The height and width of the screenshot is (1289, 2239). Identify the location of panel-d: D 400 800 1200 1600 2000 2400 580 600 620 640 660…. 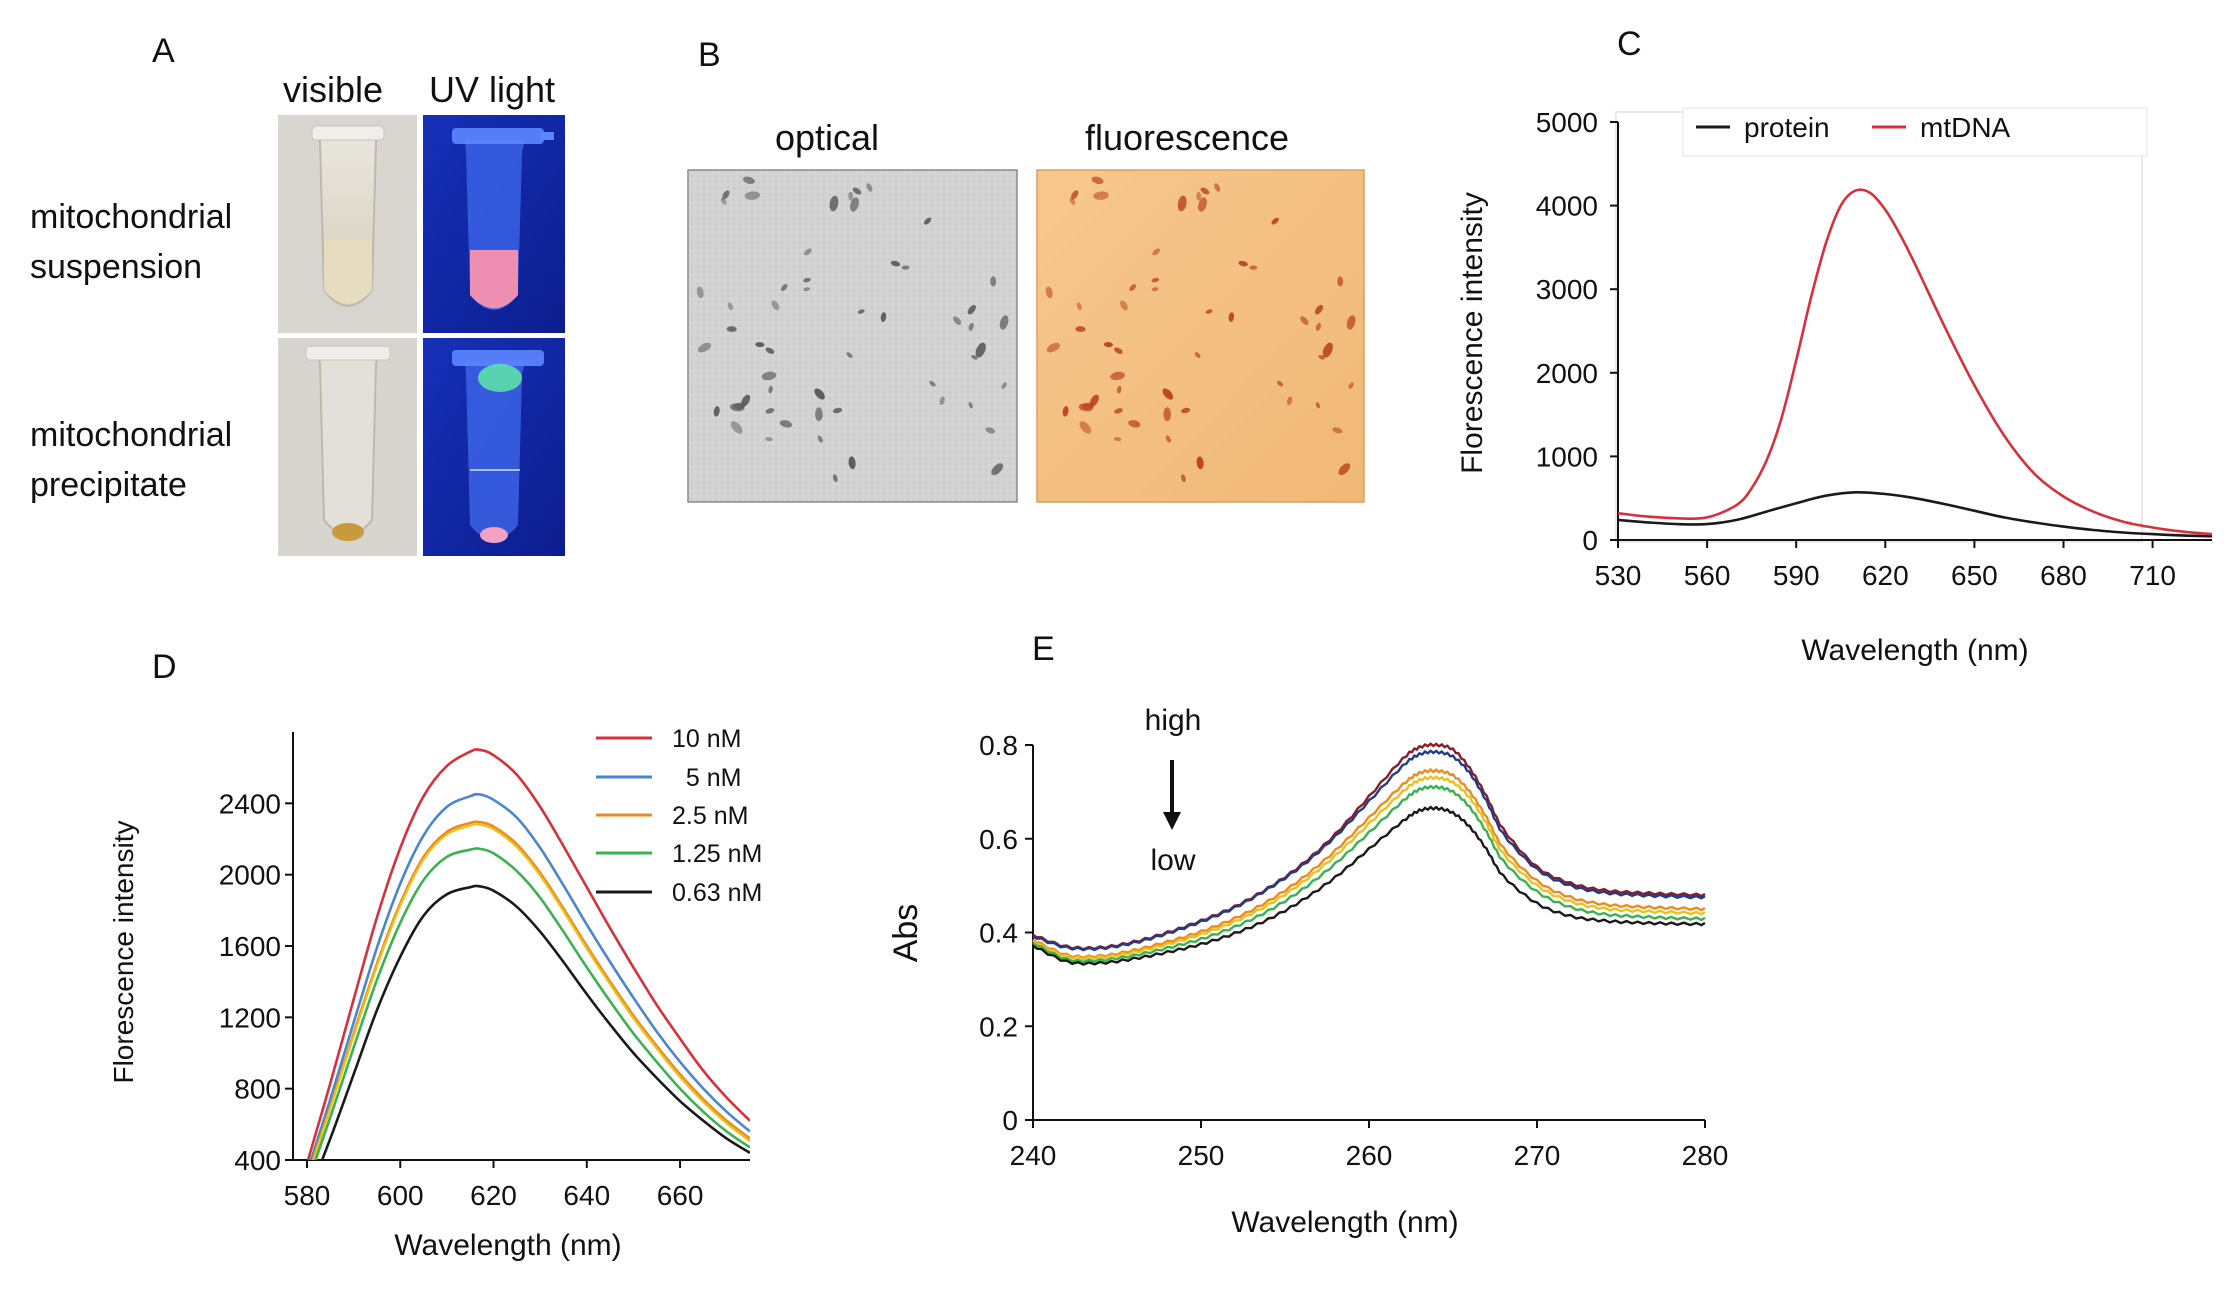
(435, 955).